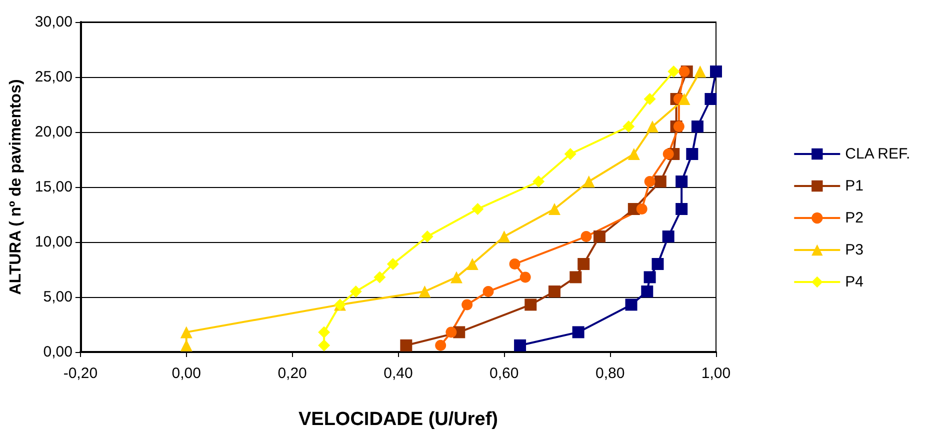 The width and height of the screenshot is (928, 436). What do you see at coordinates (854, 250) in the screenshot?
I see `legend-label: P3` at bounding box center [854, 250].